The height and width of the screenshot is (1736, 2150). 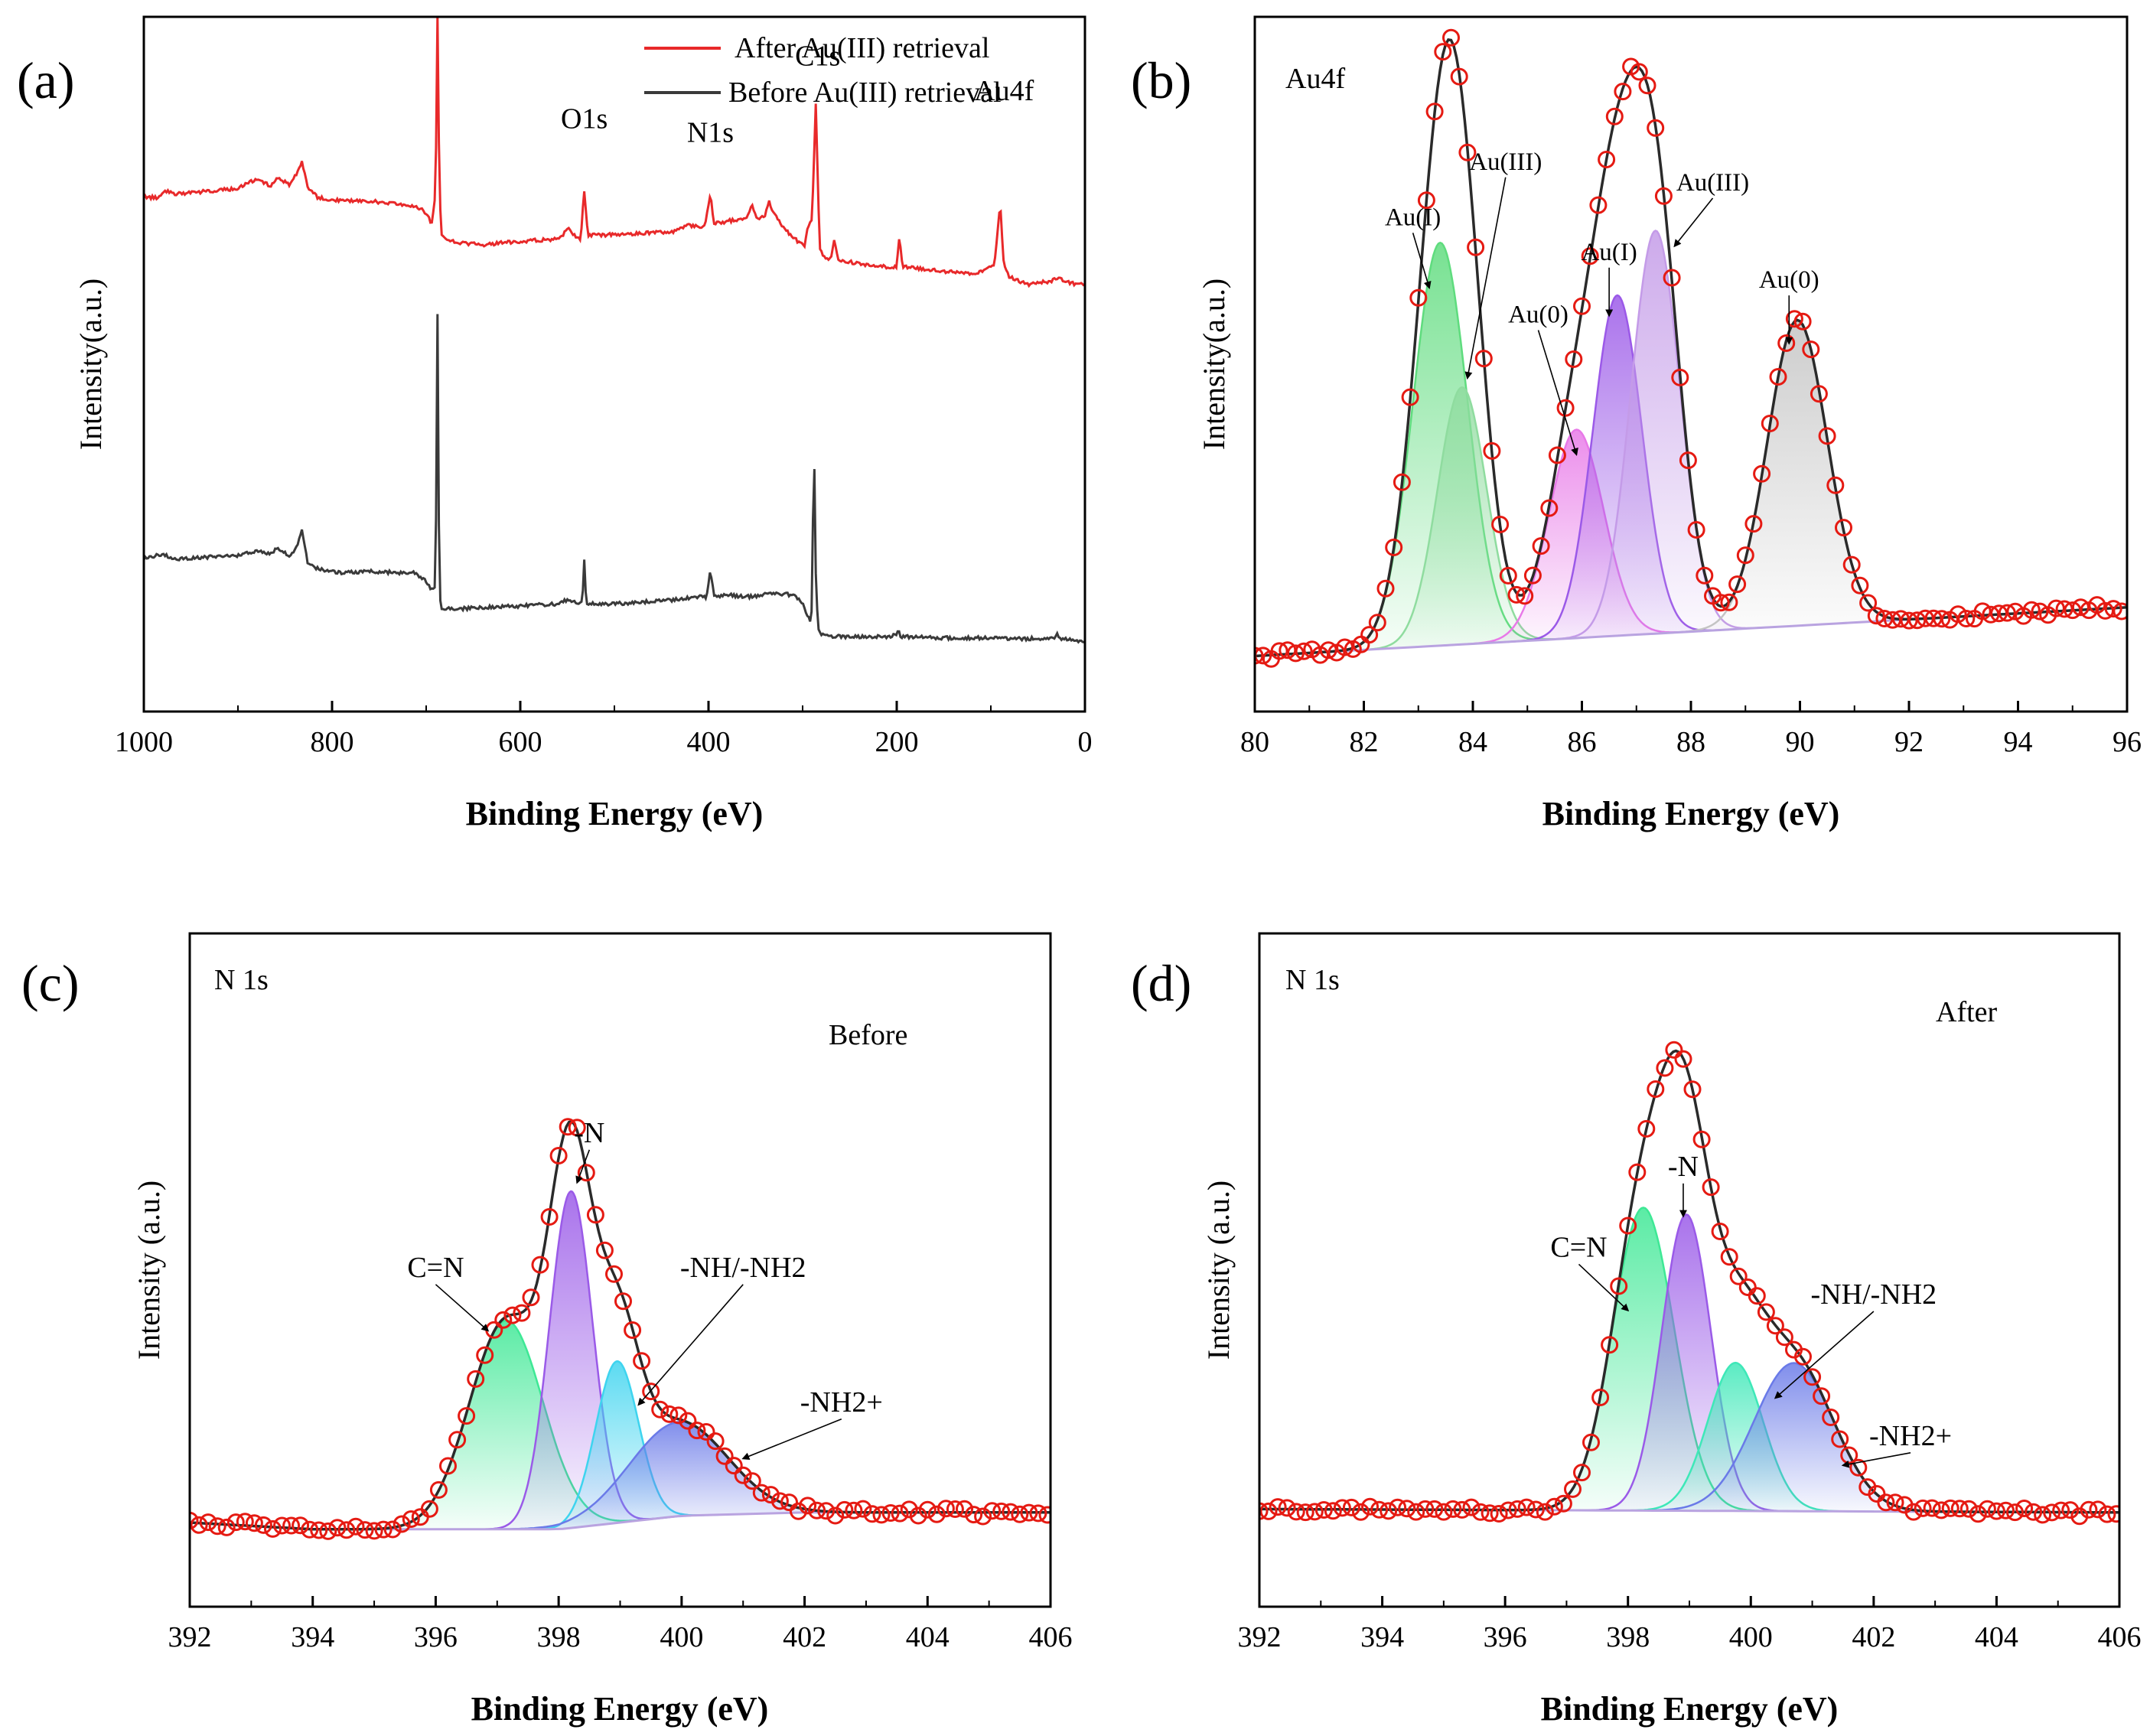 I want to click on x-tick-label: 96, so click(x=2127, y=742).